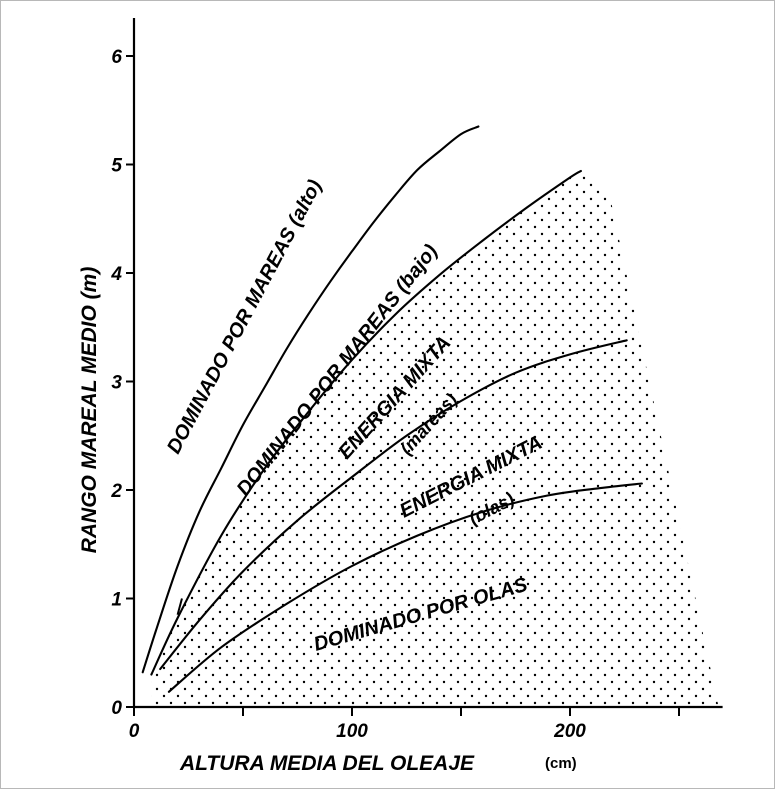  What do you see at coordinates (116, 383) in the screenshot?
I see `y-tick-label: 3` at bounding box center [116, 383].